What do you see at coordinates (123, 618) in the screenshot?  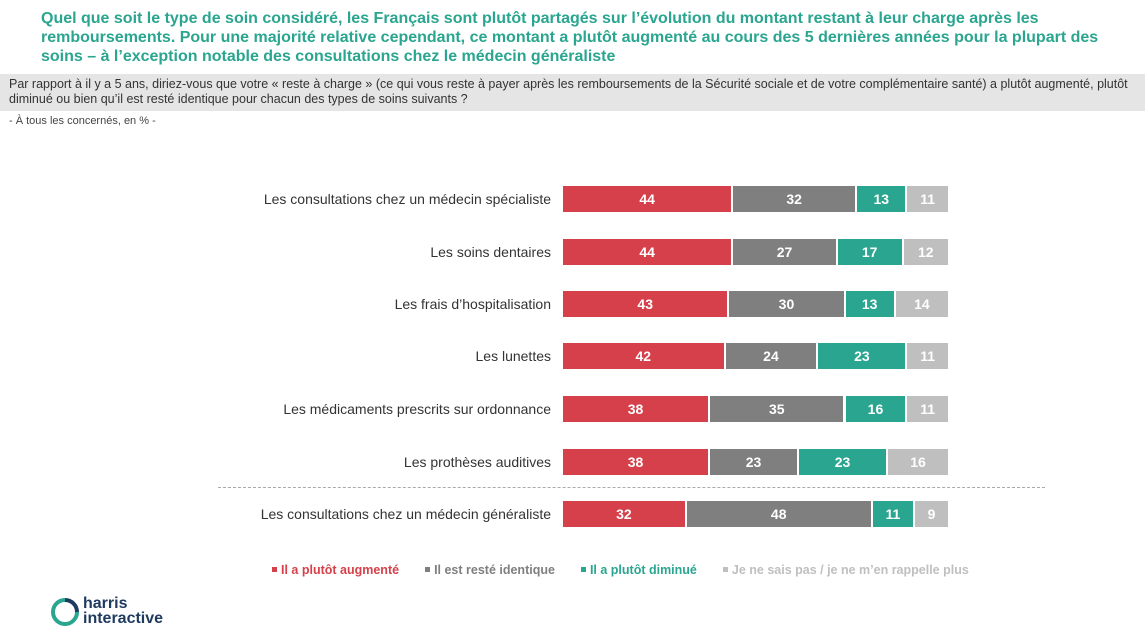 I see `logo-line2: interactive` at bounding box center [123, 618].